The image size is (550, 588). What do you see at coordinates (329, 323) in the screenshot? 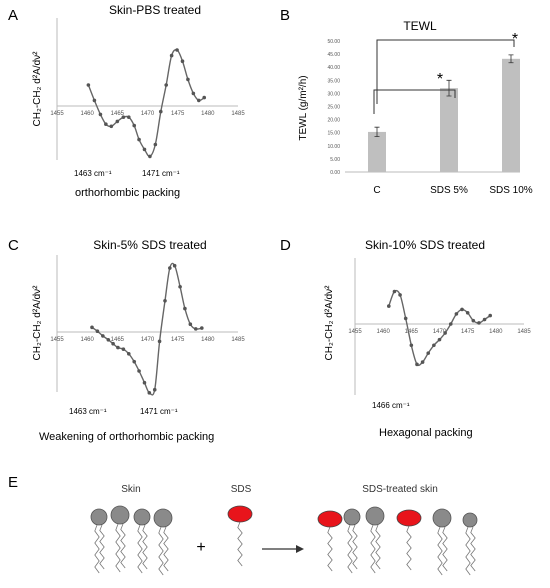
I see `chart-d-ylabel: CH₂-CH₂ d²A/dν²` at bounding box center [329, 323].